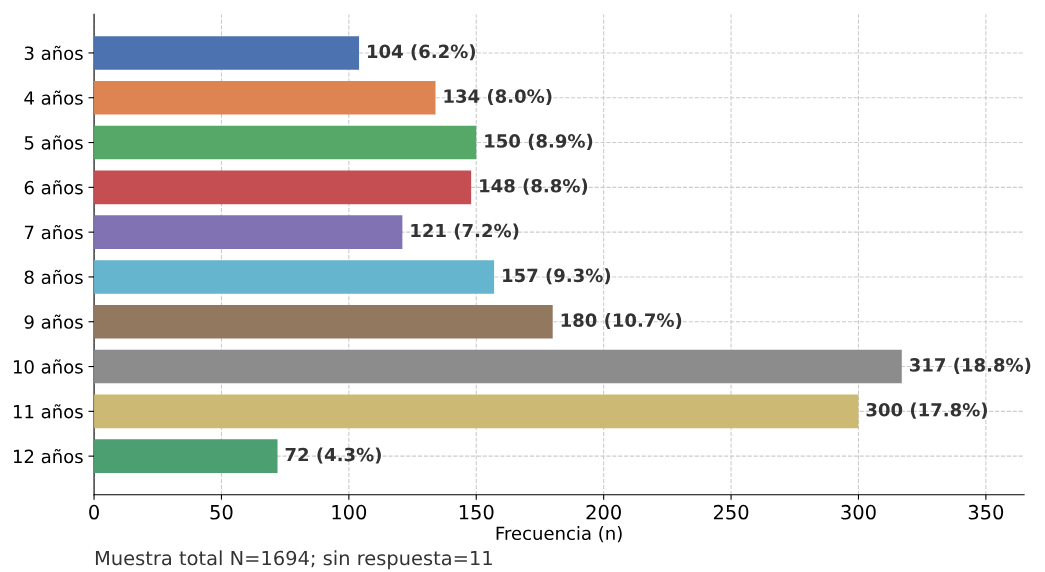 This screenshot has height=572, width=1045. What do you see at coordinates (621, 321) in the screenshot?
I see `data-label: 180 (10.7%)` at bounding box center [621, 321].